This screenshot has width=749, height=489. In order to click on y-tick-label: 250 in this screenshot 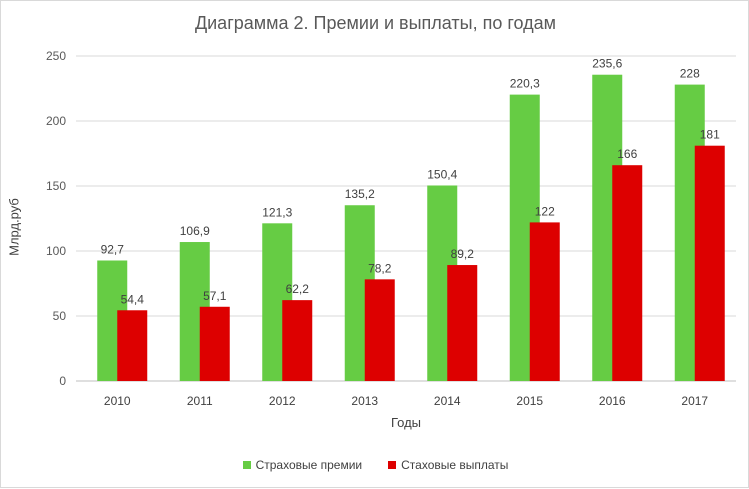, I will do `click(56, 56)`.